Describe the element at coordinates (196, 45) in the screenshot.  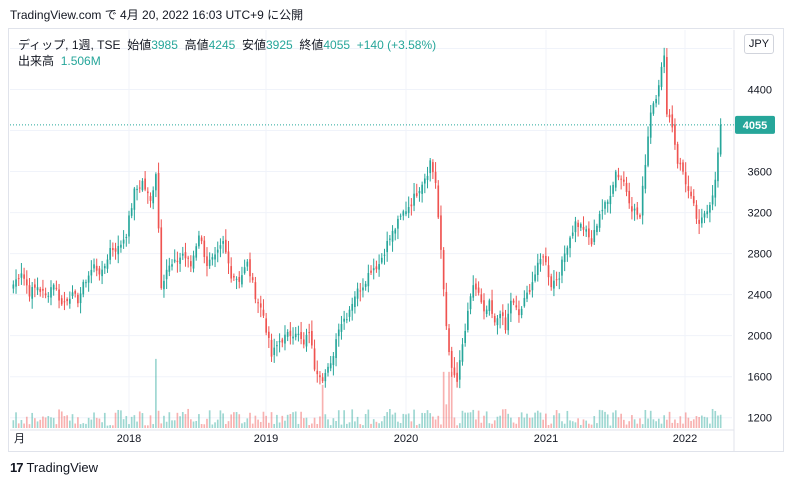
I see `high-label: 高値` at that location.